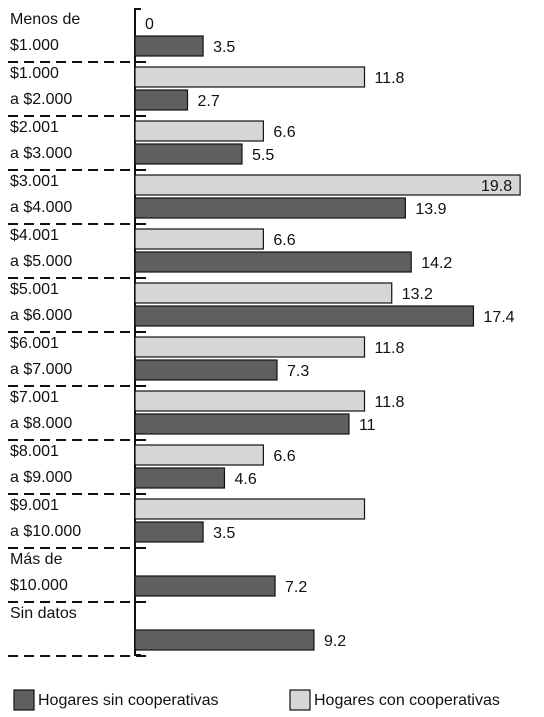 The height and width of the screenshot is (717, 544). I want to click on legend-label: Hogares con cooperativas, so click(407, 700).